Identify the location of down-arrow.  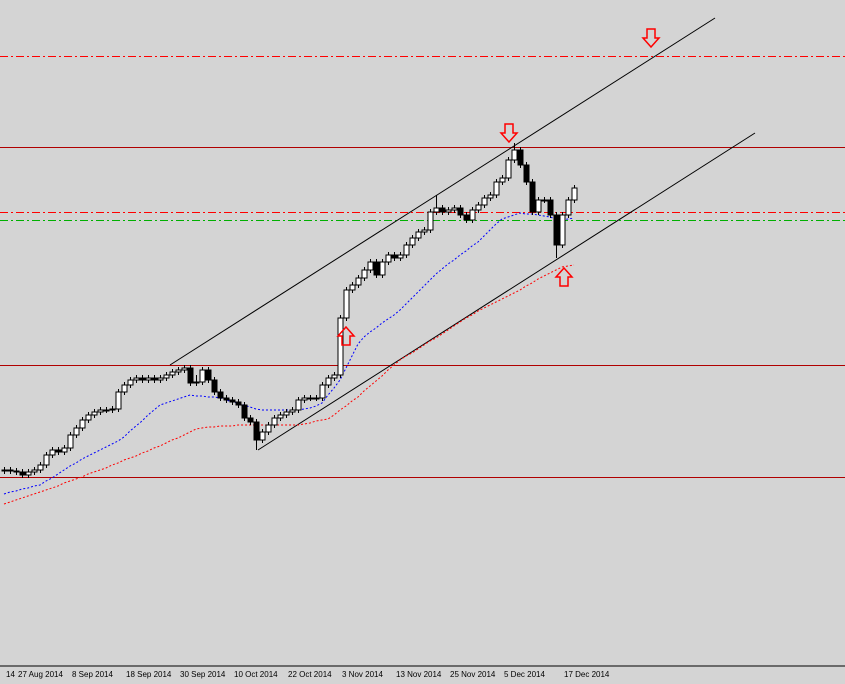
(509, 133).